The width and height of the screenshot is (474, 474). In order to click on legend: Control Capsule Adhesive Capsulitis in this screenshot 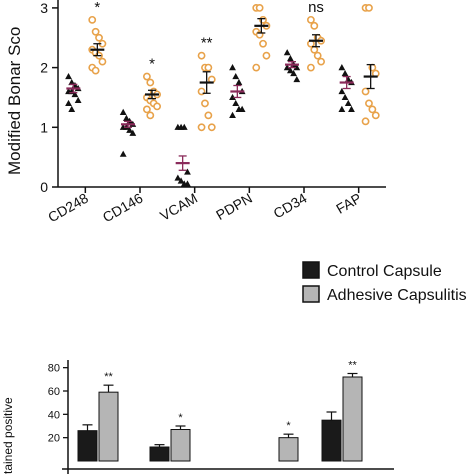, I will do `click(384, 282)`.